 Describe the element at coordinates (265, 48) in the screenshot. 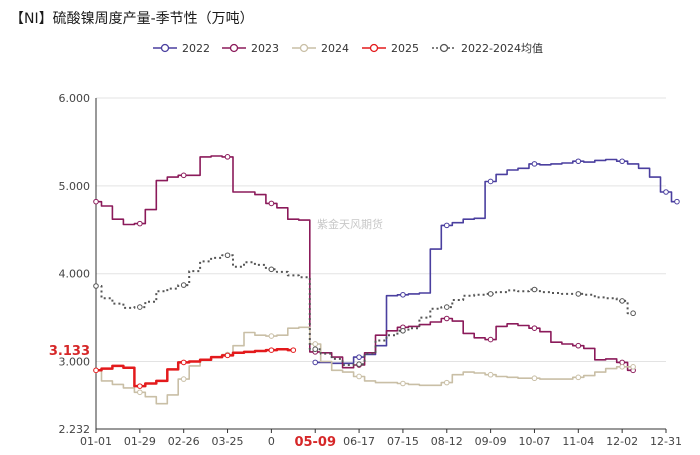

I see `legend-label-2023: 2023` at that location.